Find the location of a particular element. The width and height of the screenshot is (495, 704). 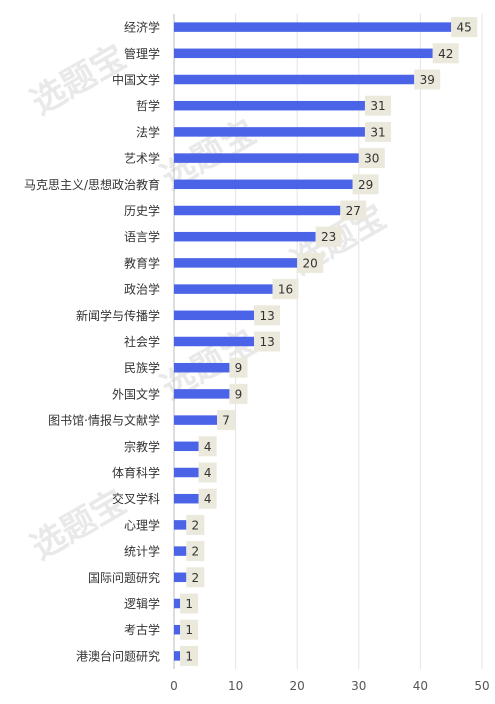

data-label: 9 is located at coordinates (239, 394).